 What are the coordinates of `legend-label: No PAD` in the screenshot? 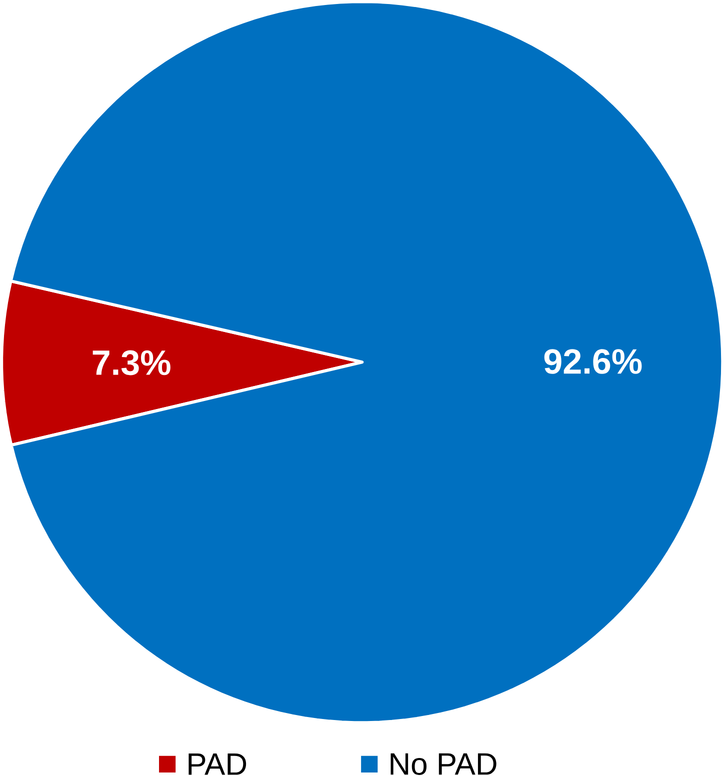 It's located at (443, 764).